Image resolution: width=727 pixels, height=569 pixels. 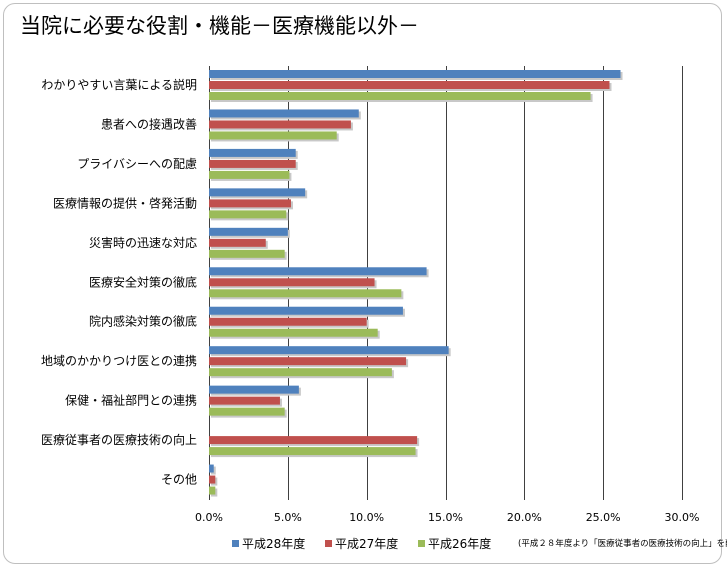 I want to click on legend: 平成28年度 平成27年度 平成26年度, so click(x=361, y=543).